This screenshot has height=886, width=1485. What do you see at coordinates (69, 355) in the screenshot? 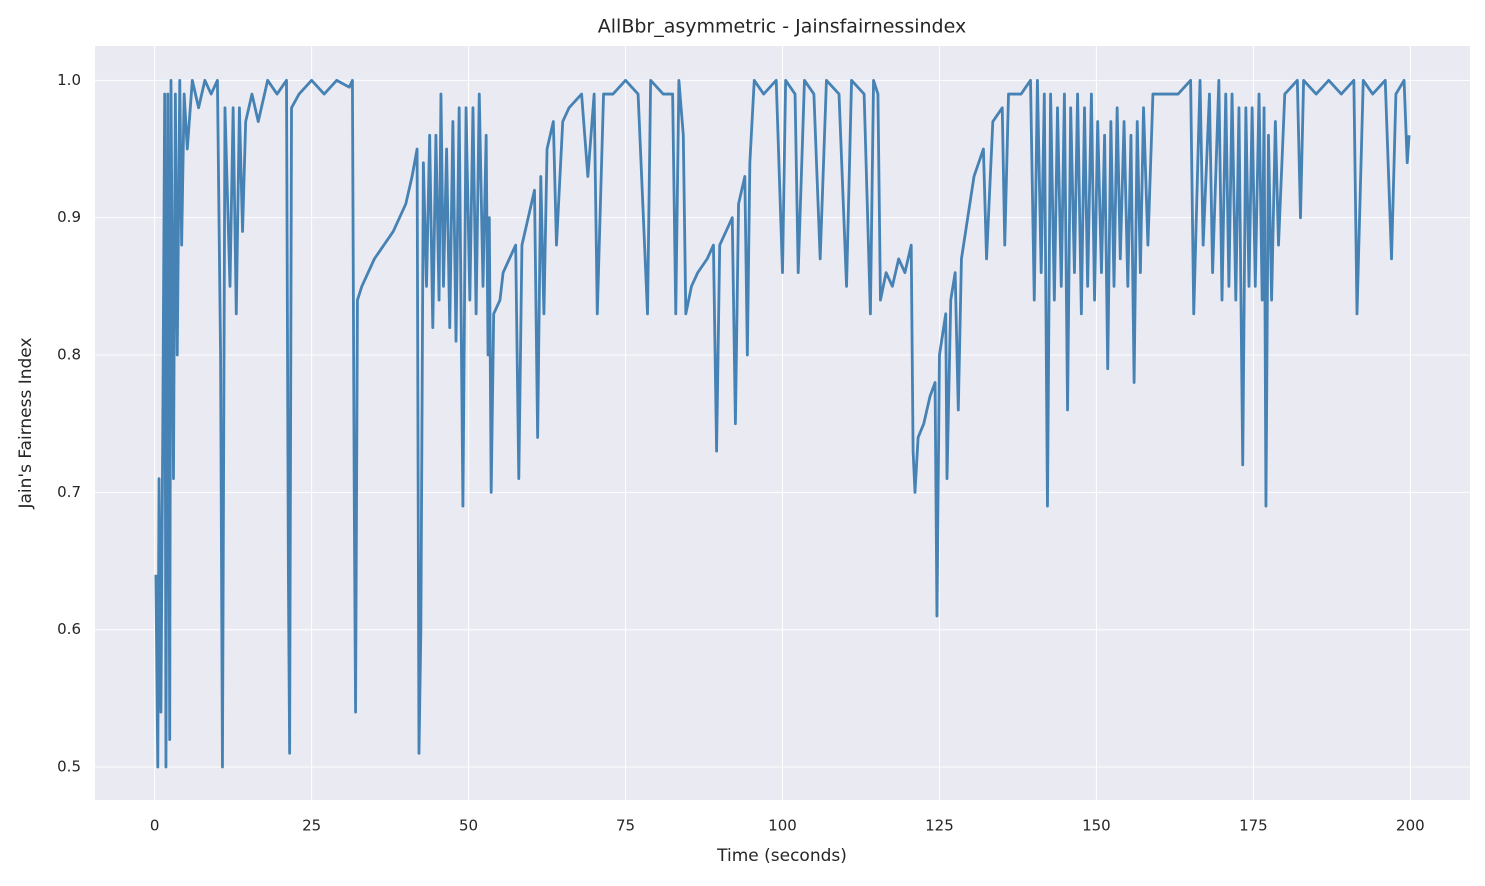
I see `y-tick-label: 0.8` at bounding box center [69, 355].